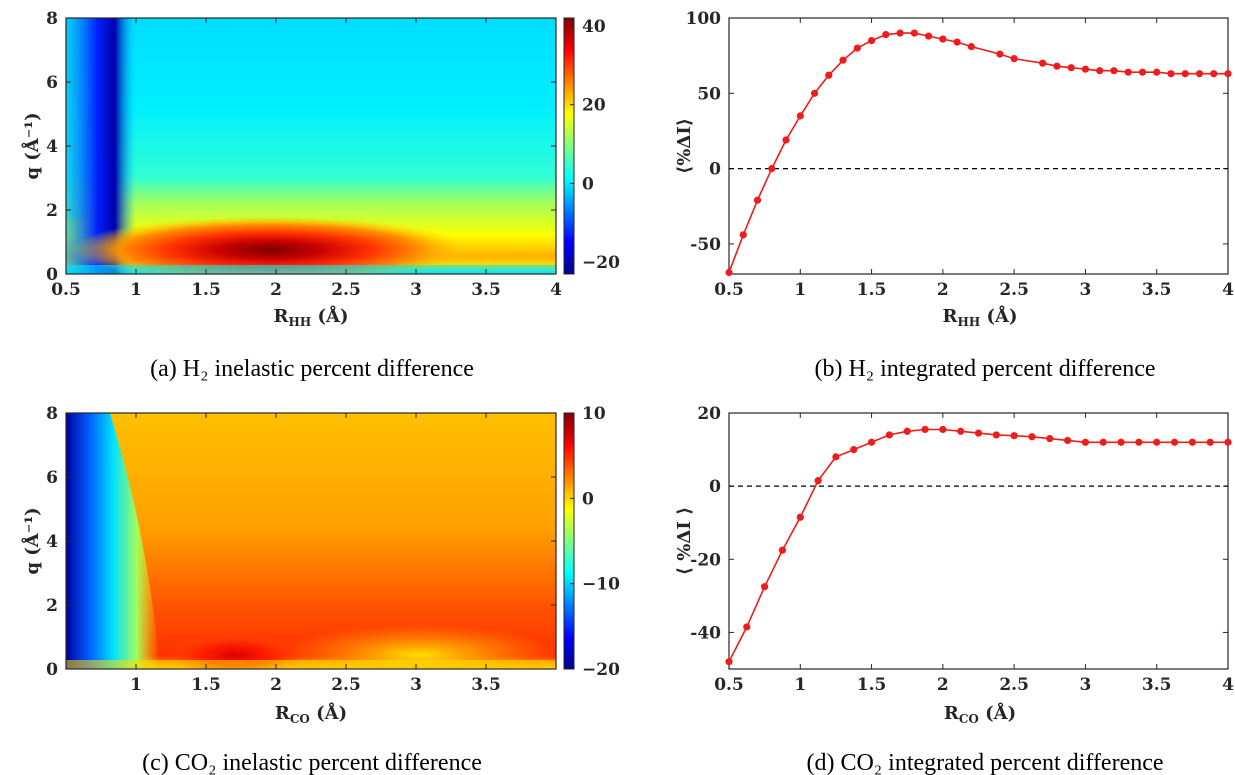  Describe the element at coordinates (52, 83) in the screenshot. I see `y-tick-label: 6` at that location.